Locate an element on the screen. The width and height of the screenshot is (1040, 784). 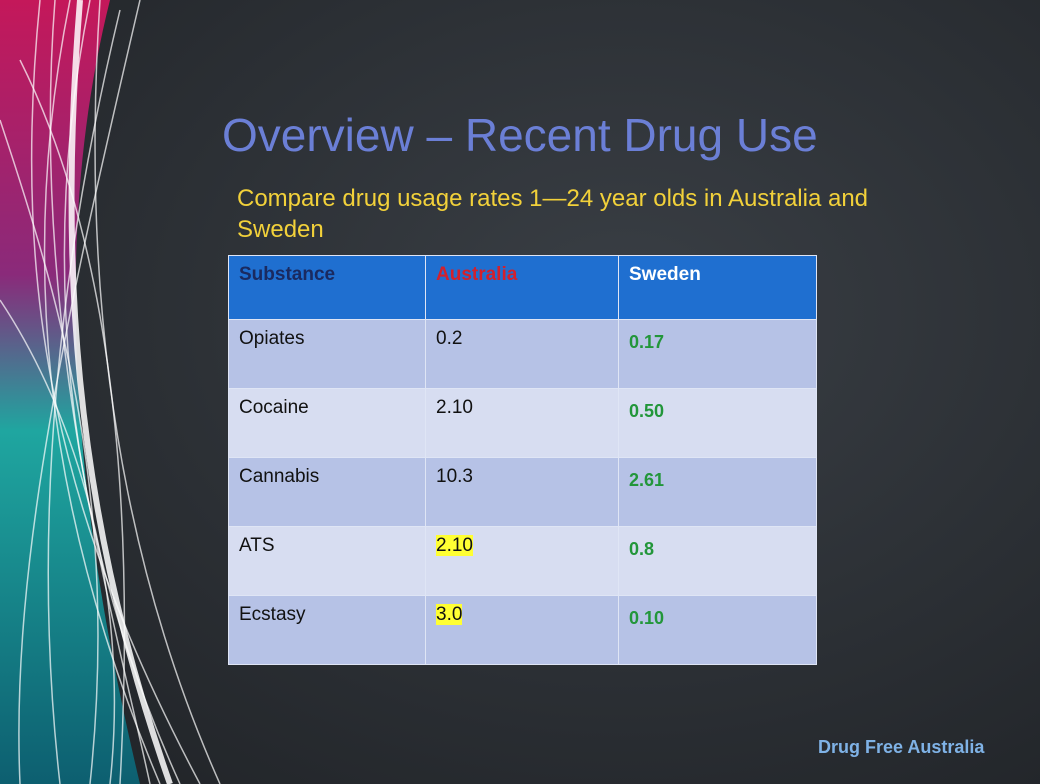
cell: Opiates is located at coordinates (327, 354).